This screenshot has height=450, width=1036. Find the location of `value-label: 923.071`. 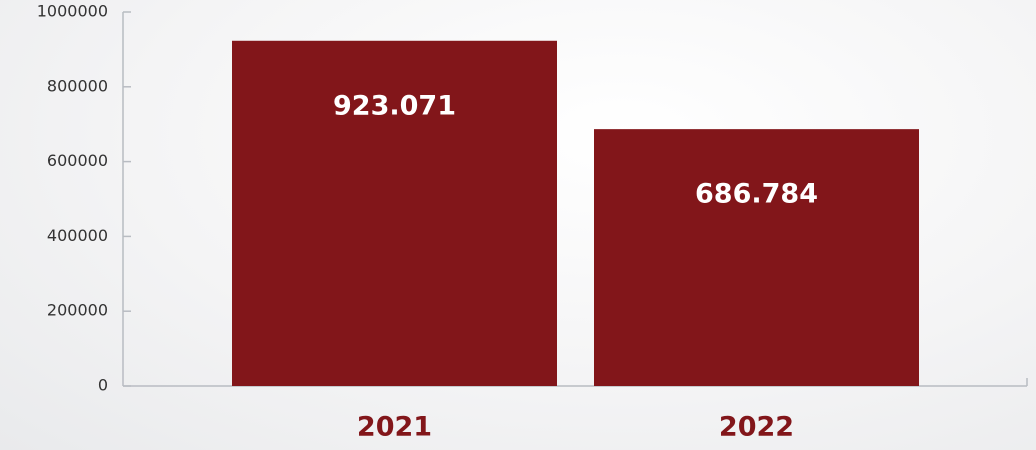

value-label: 923.071 is located at coordinates (394, 105).